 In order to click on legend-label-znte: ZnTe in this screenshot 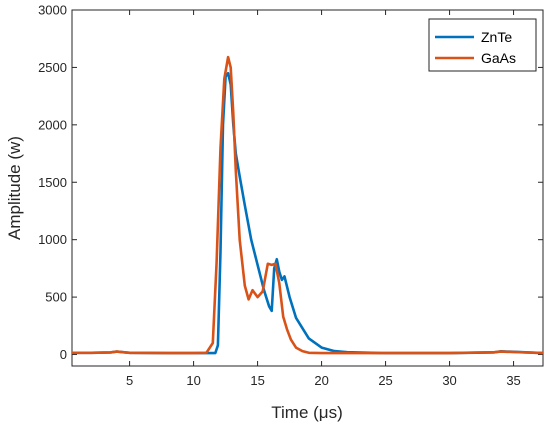, I will do `click(496, 37)`.